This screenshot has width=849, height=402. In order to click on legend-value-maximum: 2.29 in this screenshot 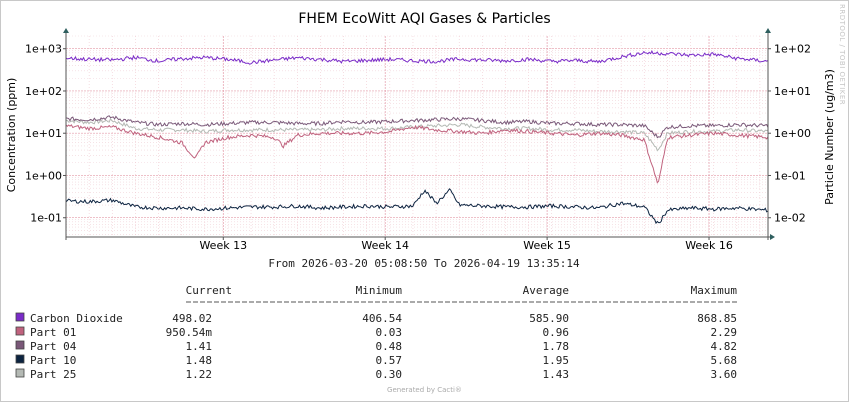, I will do `click(724, 332)`.